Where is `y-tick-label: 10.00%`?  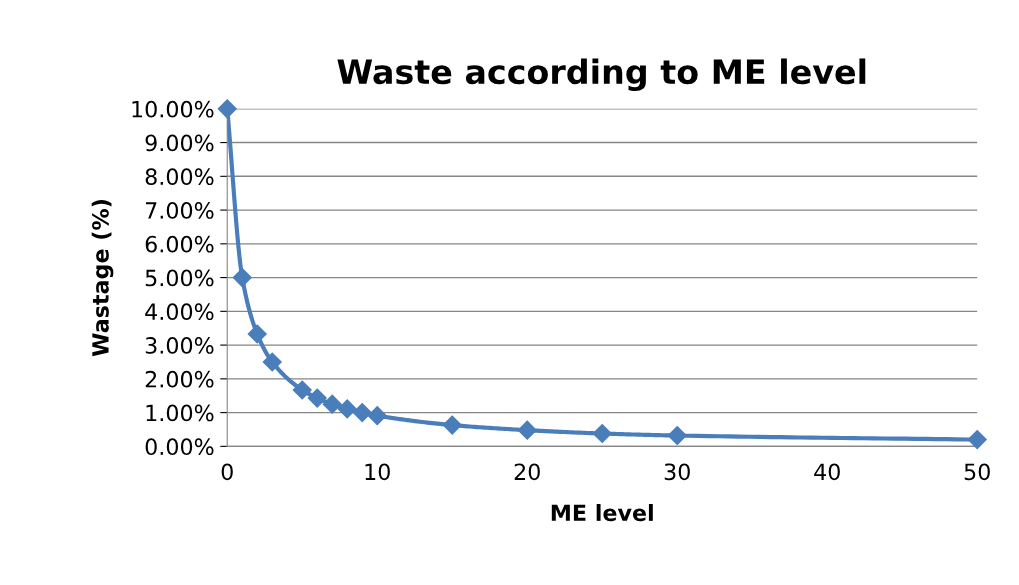
y-tick-label: 10.00% is located at coordinates (173, 109).